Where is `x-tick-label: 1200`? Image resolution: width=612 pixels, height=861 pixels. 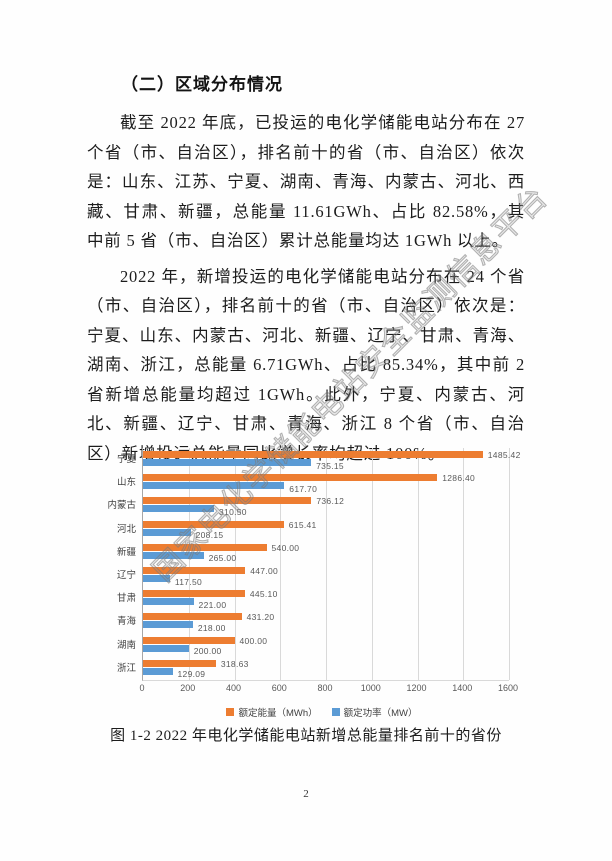 x-tick-label: 1200 is located at coordinates (416, 688).